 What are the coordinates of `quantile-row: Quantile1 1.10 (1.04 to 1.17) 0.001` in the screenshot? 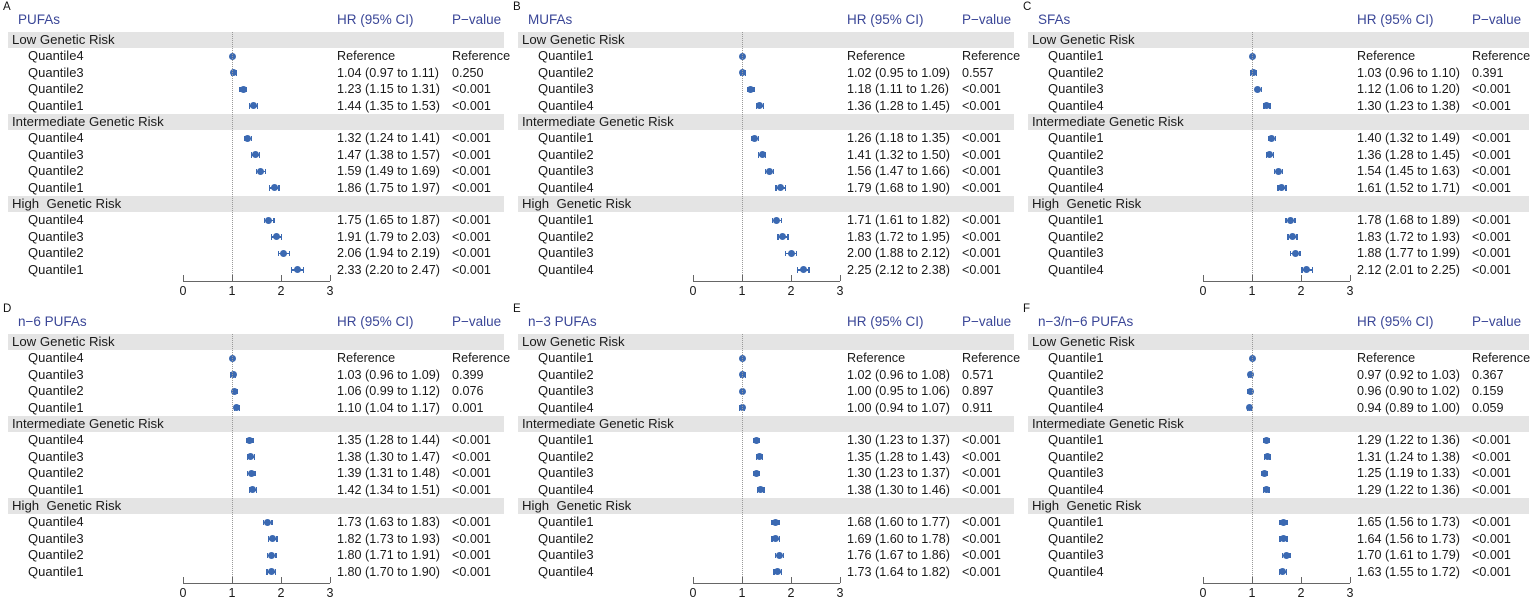 It's located at (255, 408).